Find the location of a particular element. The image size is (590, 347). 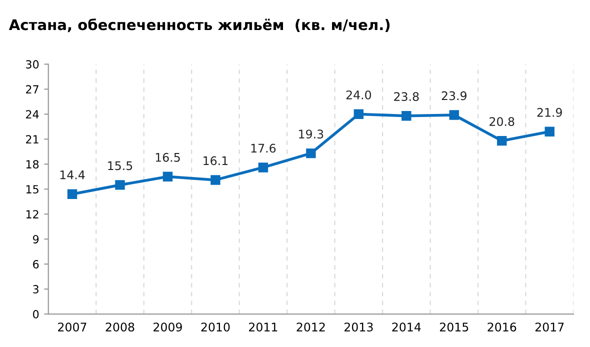

y-tick-label: 18 is located at coordinates (32, 164).